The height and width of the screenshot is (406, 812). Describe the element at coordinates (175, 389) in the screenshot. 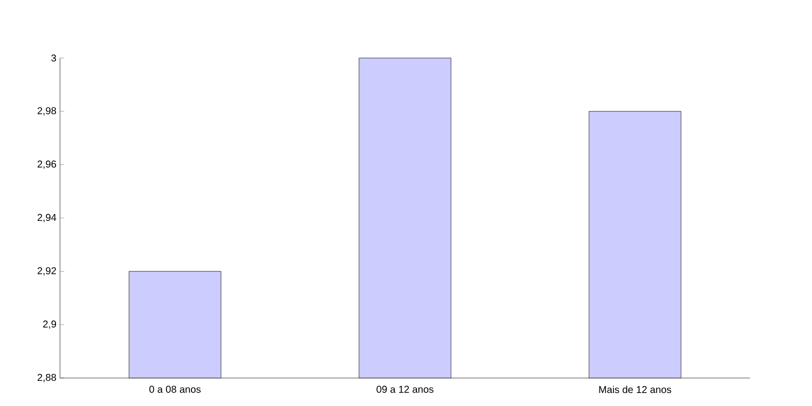

I see `x-tick-label: 0 a 08 anos` at that location.